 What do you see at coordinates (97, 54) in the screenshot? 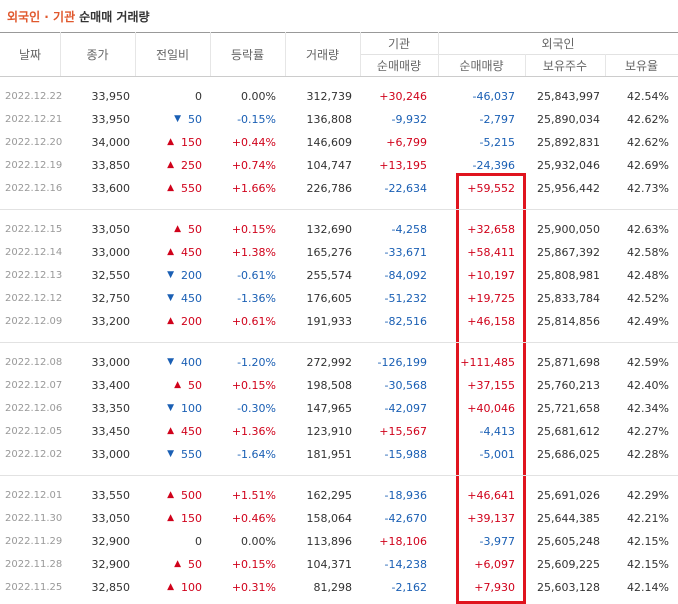
I see `column-header: 종가` at bounding box center [97, 54].